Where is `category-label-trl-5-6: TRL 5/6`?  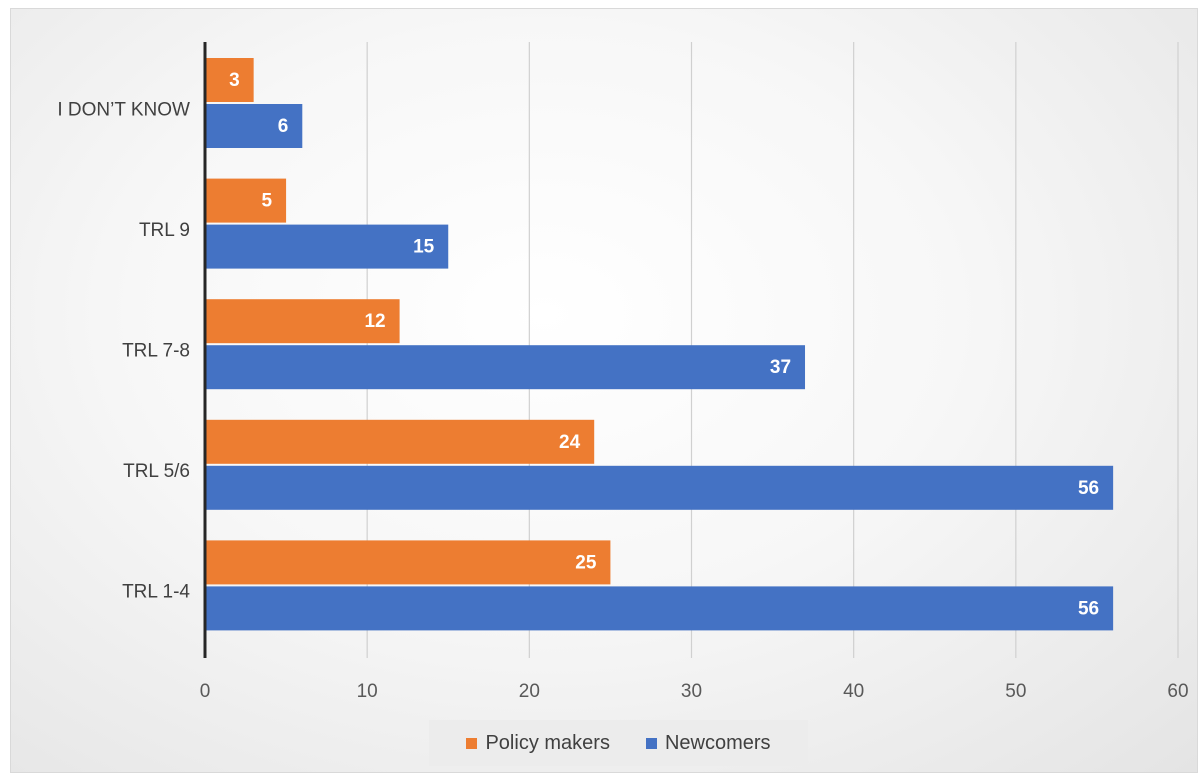 category-label-trl-5-6: TRL 5/6 is located at coordinates (156, 471).